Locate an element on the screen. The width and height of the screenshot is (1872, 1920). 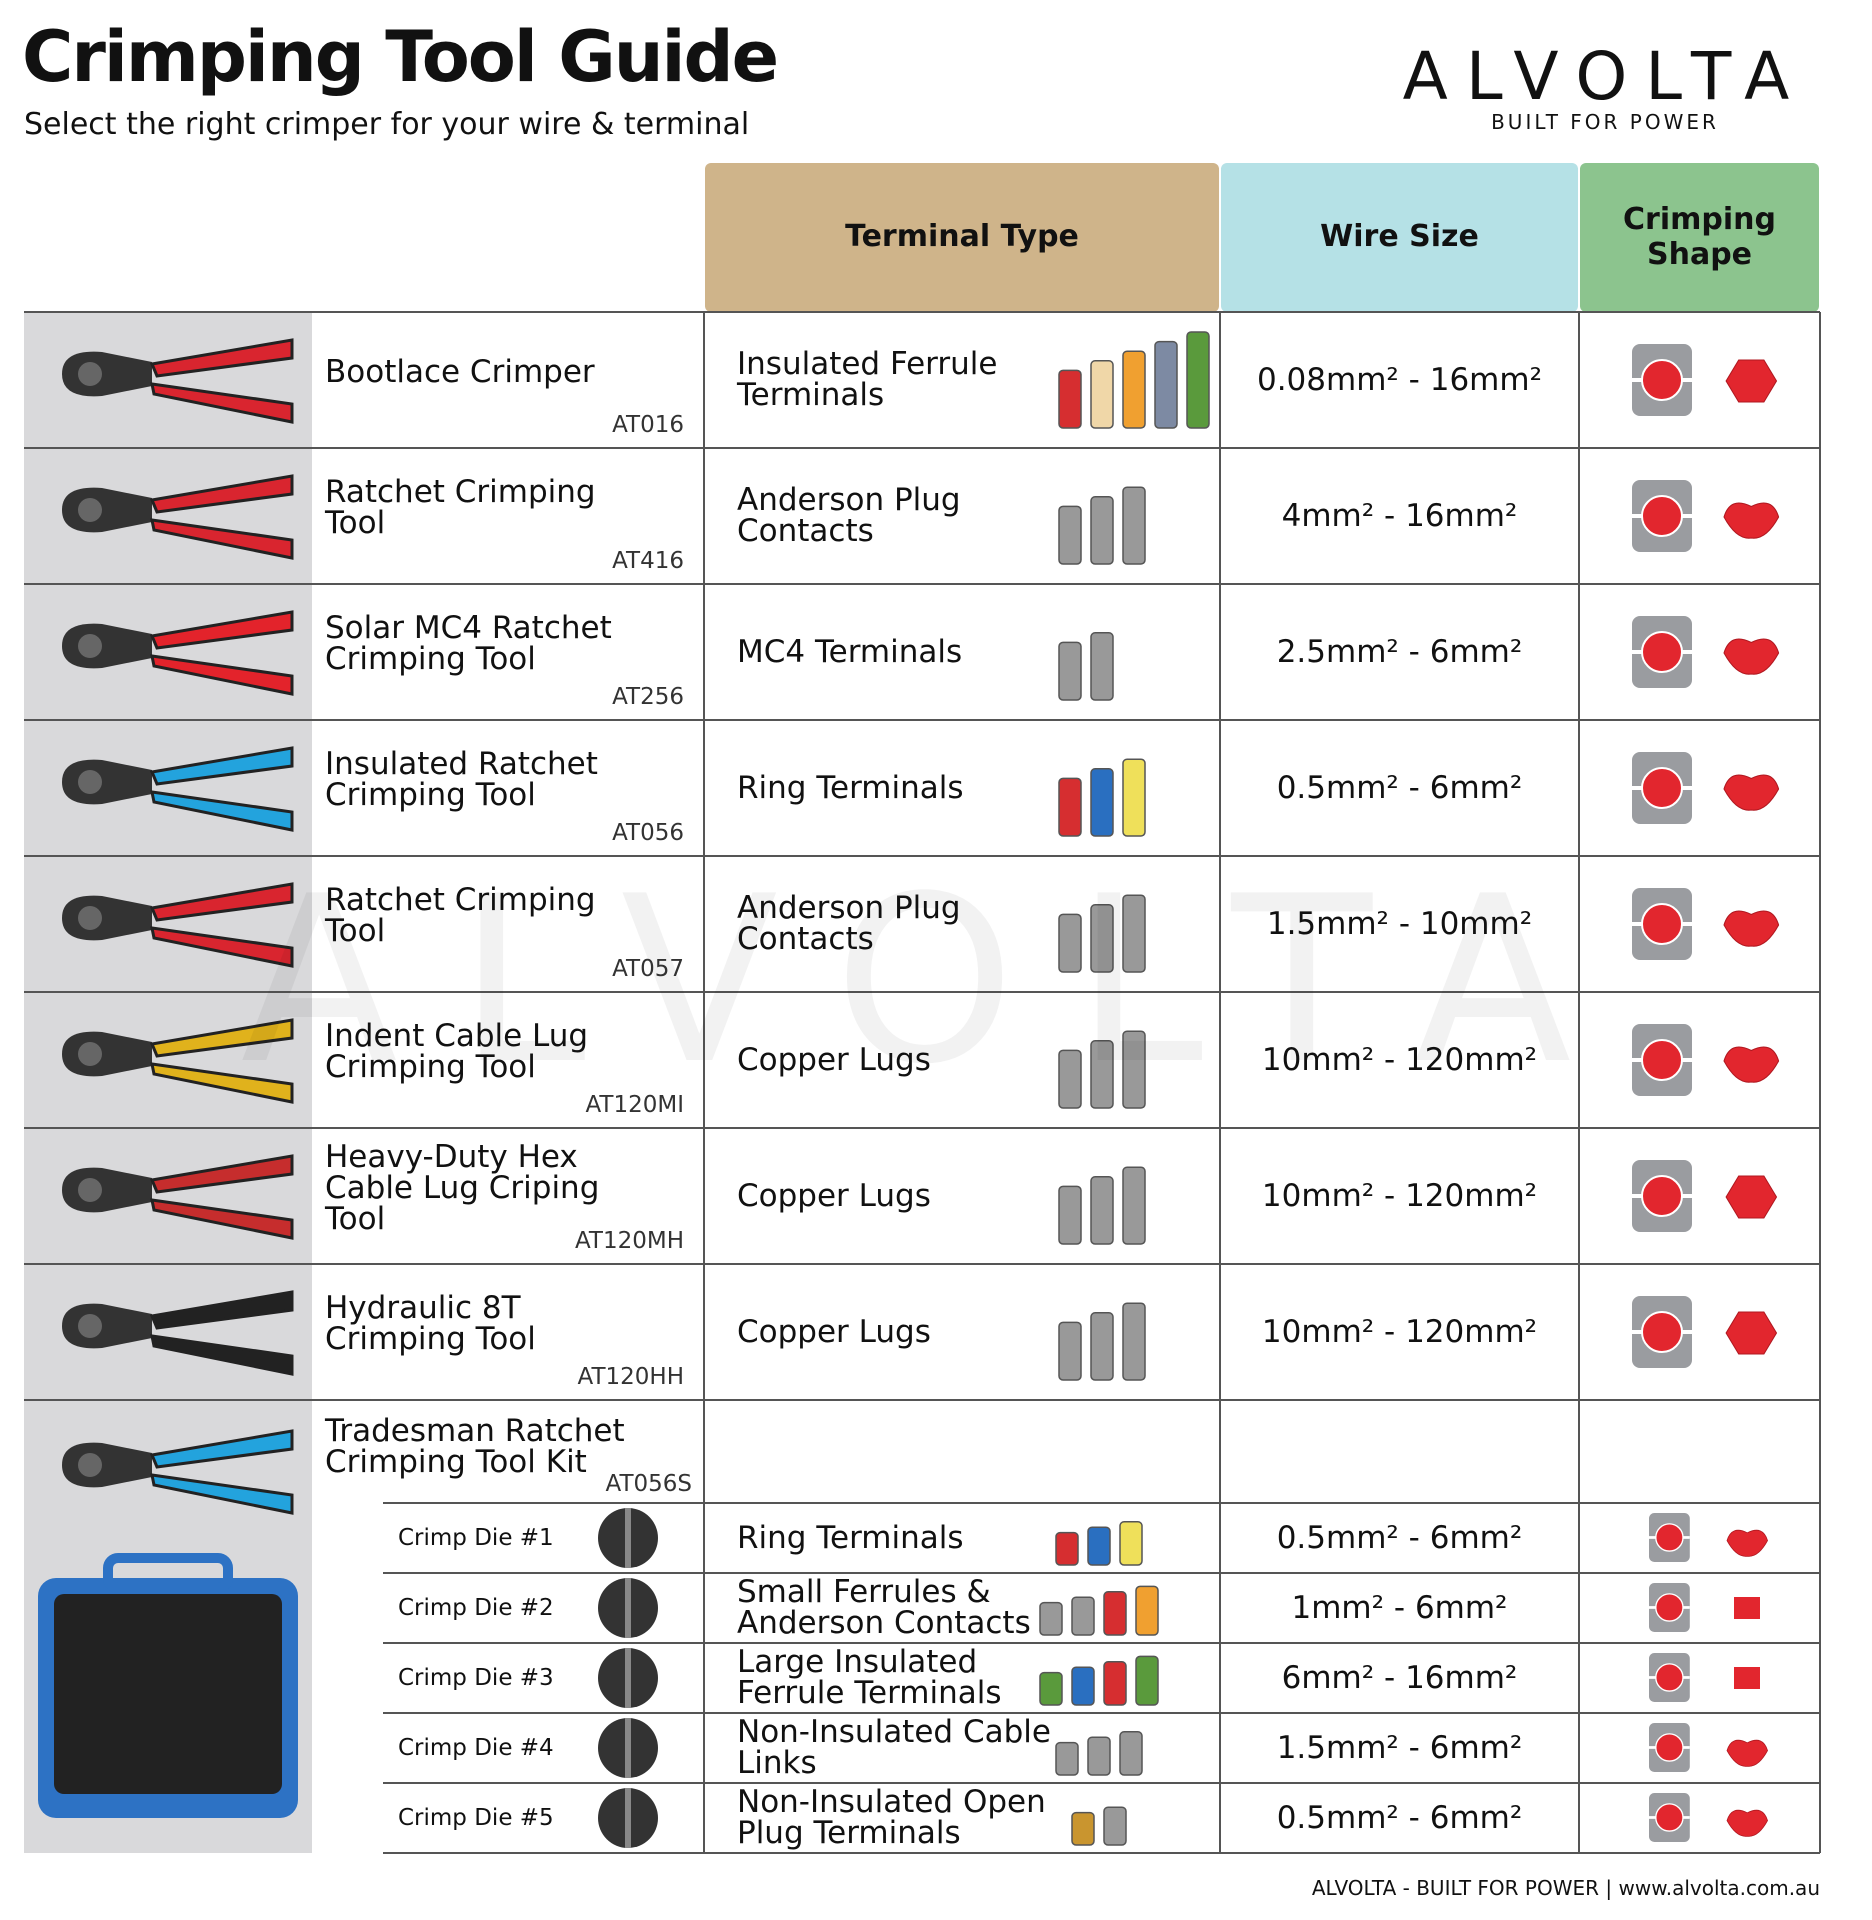
hex-profile is located at coordinates (1751, 381).